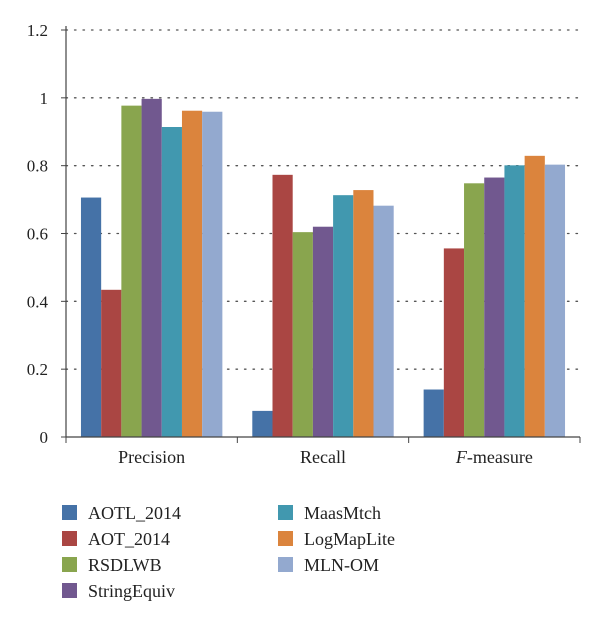 Image resolution: width=600 pixels, height=629 pixels. Describe the element at coordinates (125, 565) in the screenshot. I see `legend-label: RSDLWB` at that location.